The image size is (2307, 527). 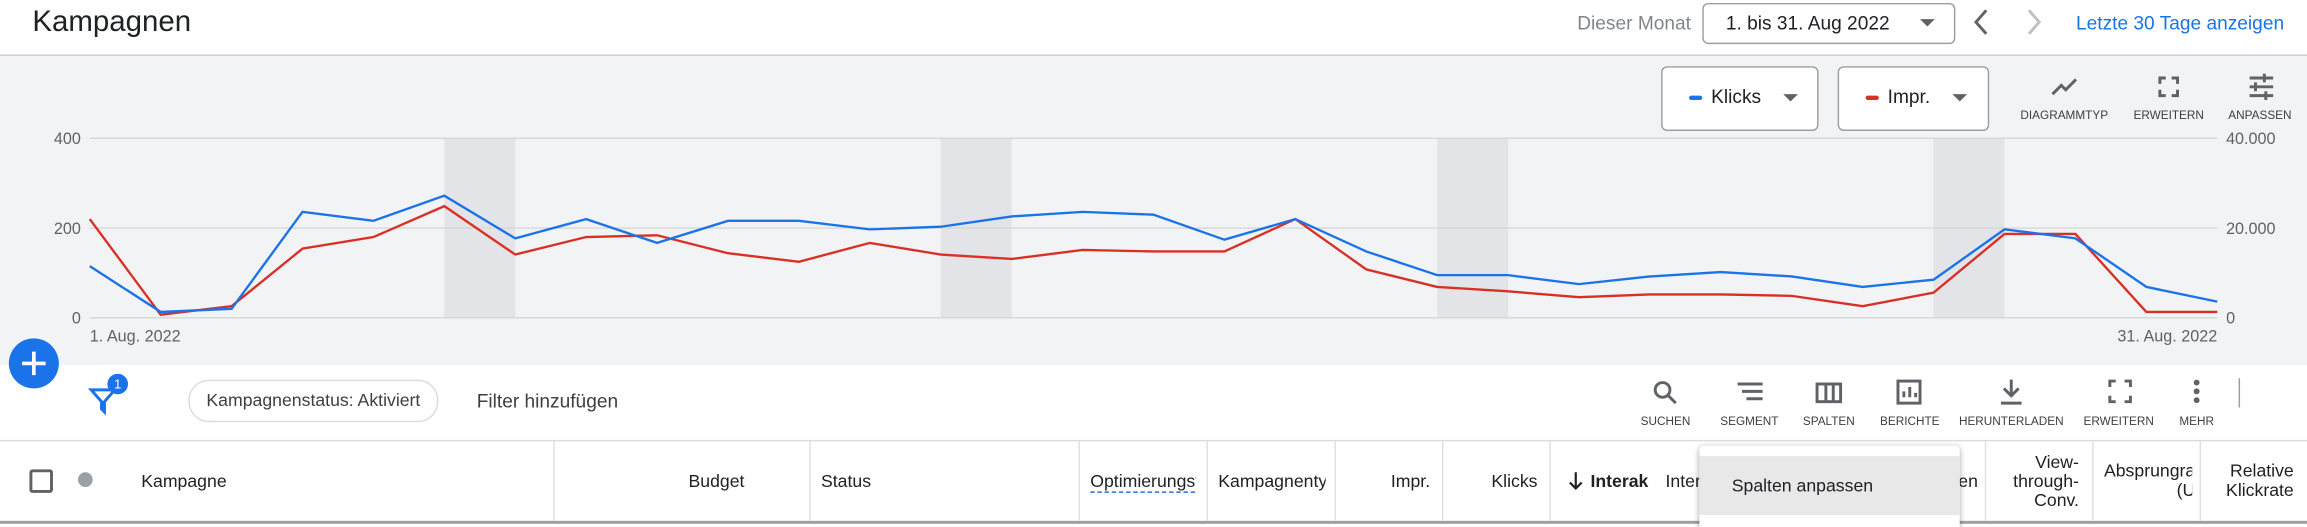 I want to click on last-30-days-link: Letzte 30 Tage anzeigen, so click(x=2180, y=22).